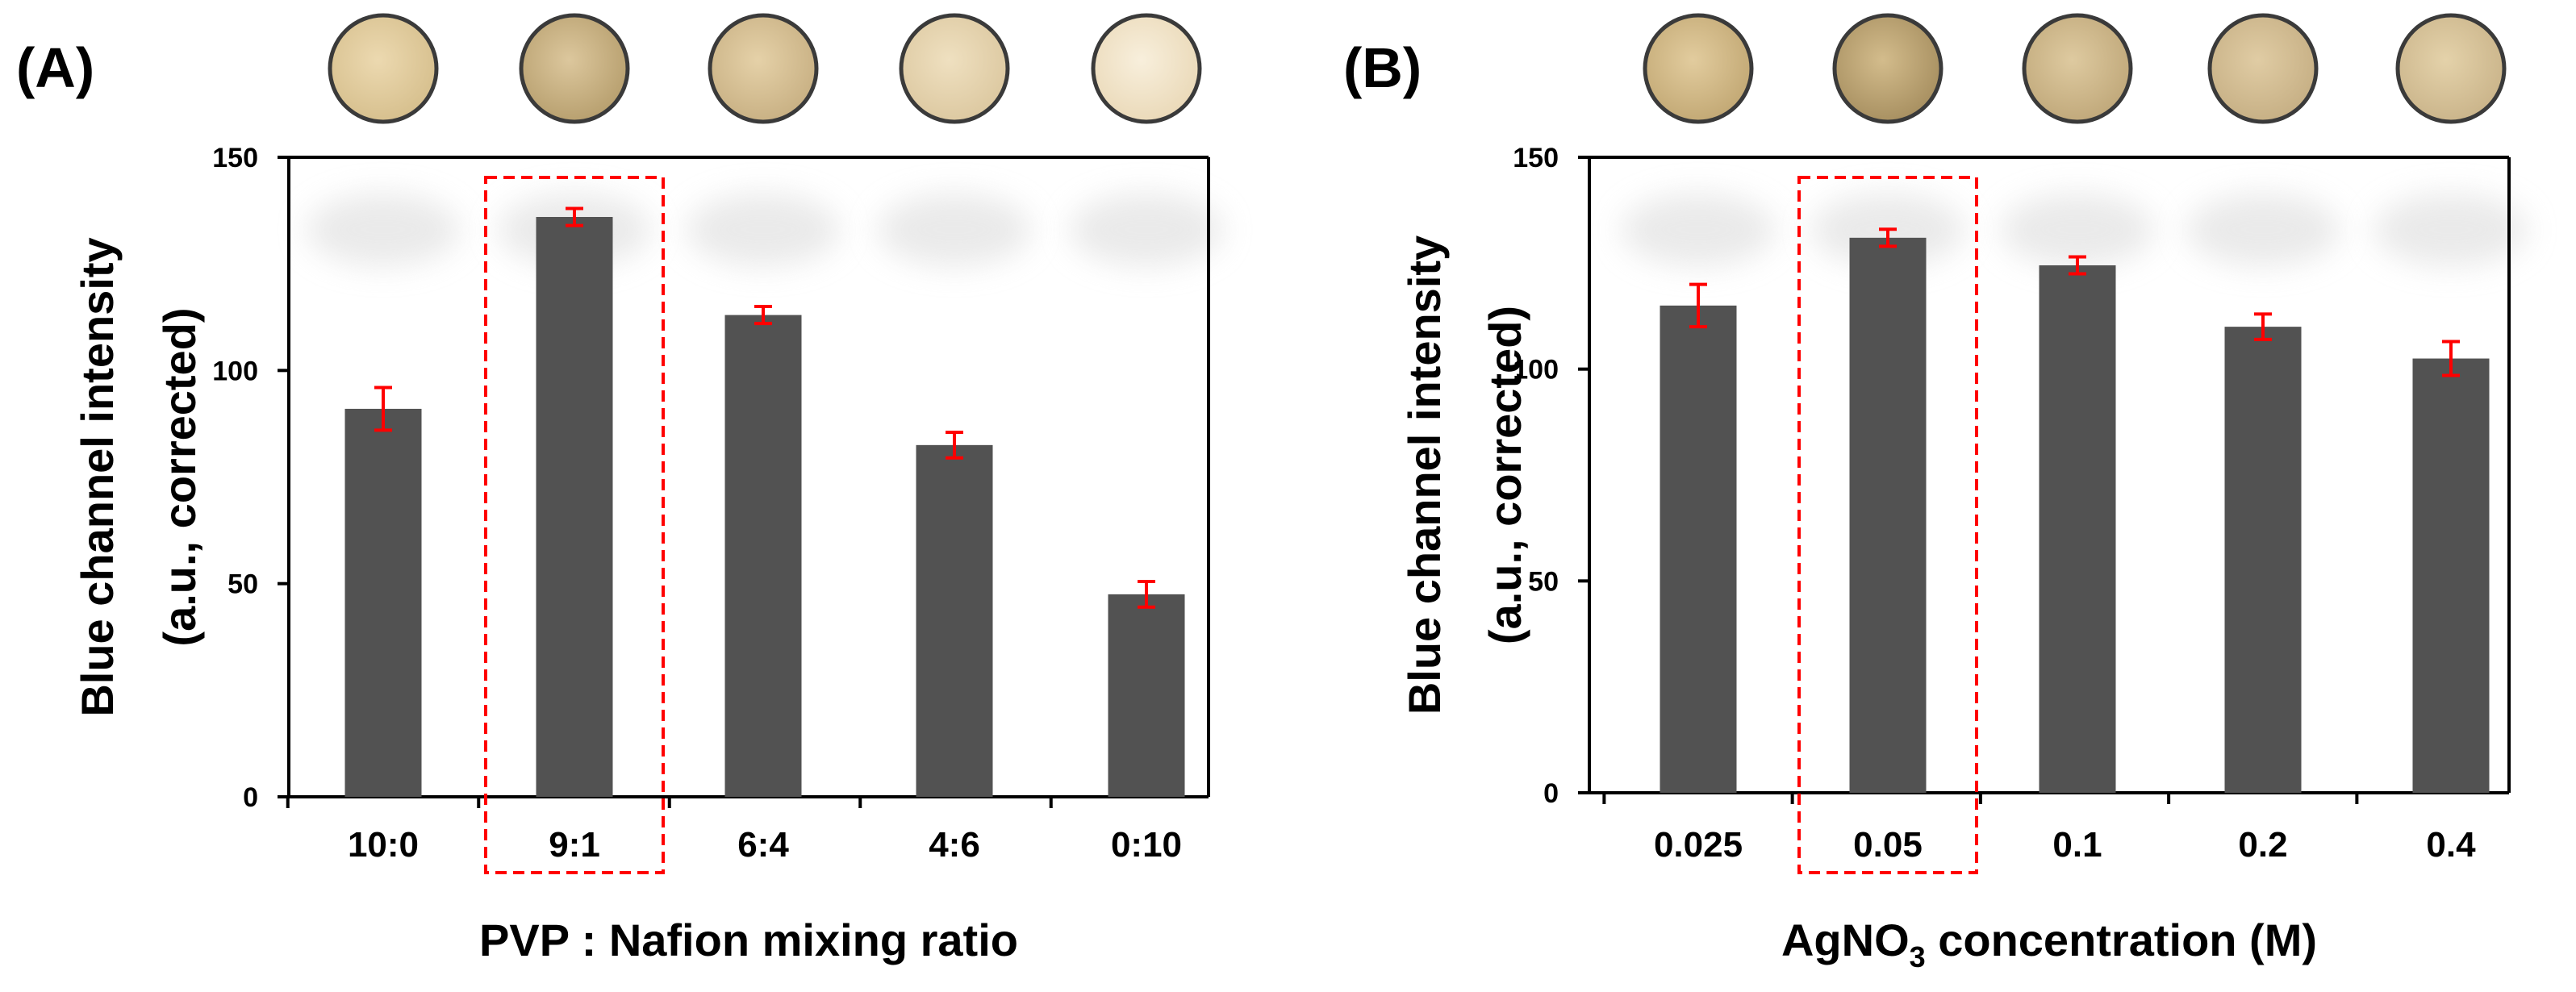 The height and width of the screenshot is (992, 2576). What do you see at coordinates (179, 477) in the screenshot?
I see `panel-a-ylabel-line2: (a.u., corrected)` at bounding box center [179, 477].